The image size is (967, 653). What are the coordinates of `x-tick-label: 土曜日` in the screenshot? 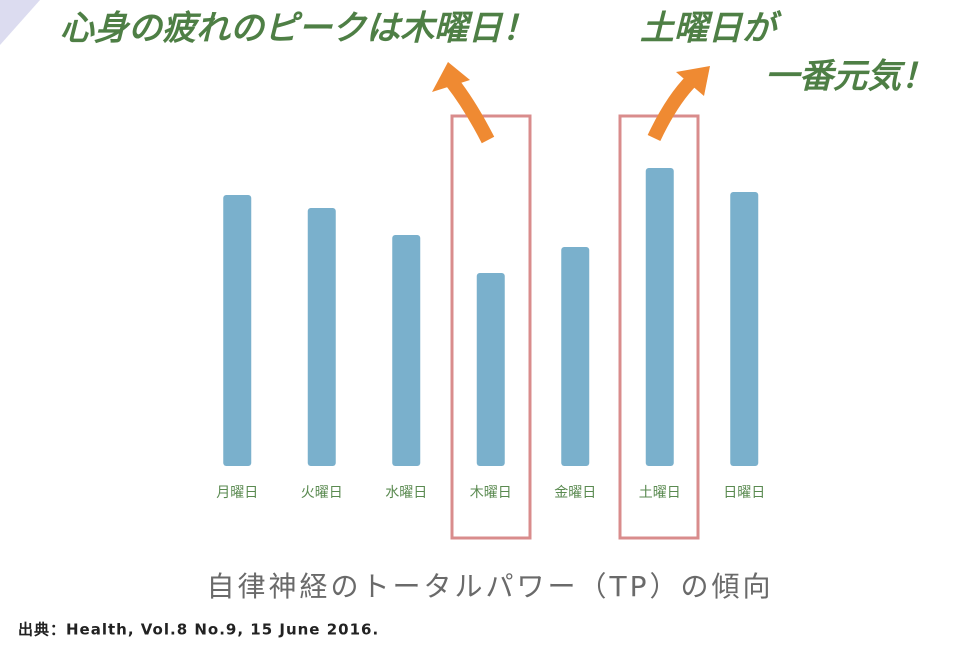 It's located at (660, 493).